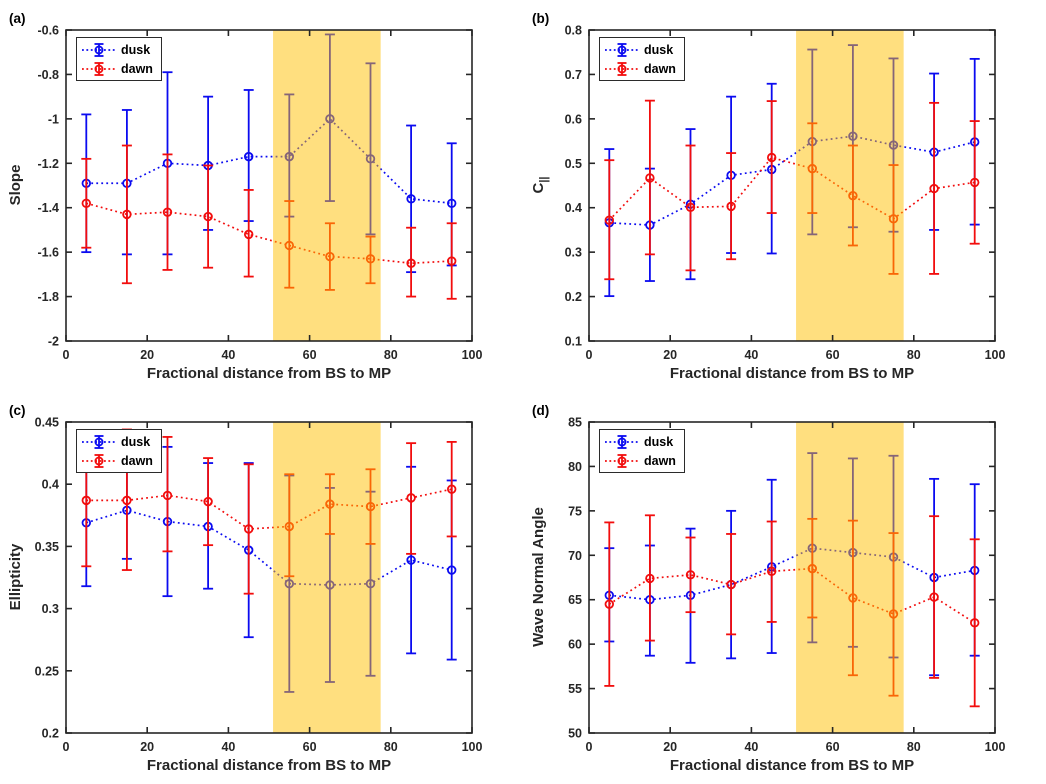 Image resolution: width=1046 pixels, height=784 pixels. What do you see at coordinates (575, 423) in the screenshot?
I see `y-tick-label: 85` at bounding box center [575, 423].